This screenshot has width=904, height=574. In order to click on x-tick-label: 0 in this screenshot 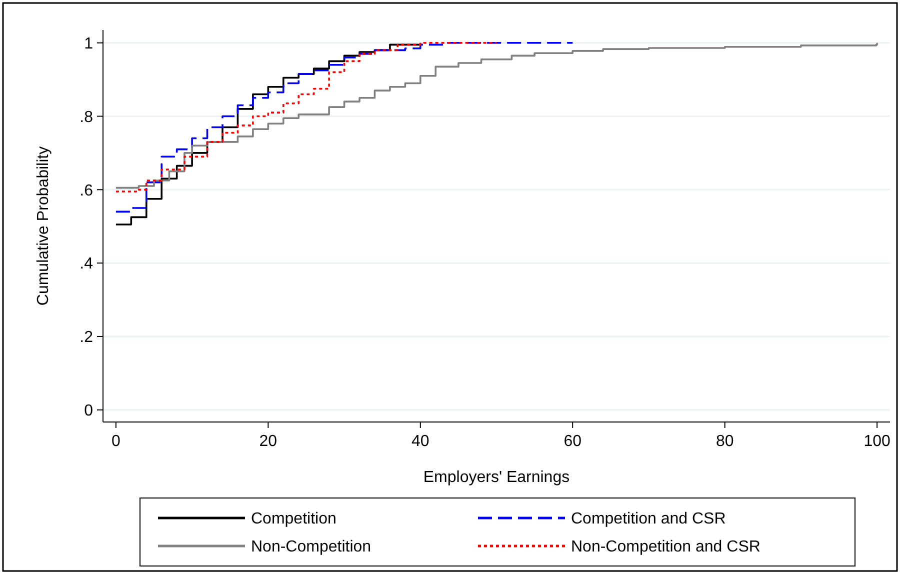, I will do `click(115, 441)`.